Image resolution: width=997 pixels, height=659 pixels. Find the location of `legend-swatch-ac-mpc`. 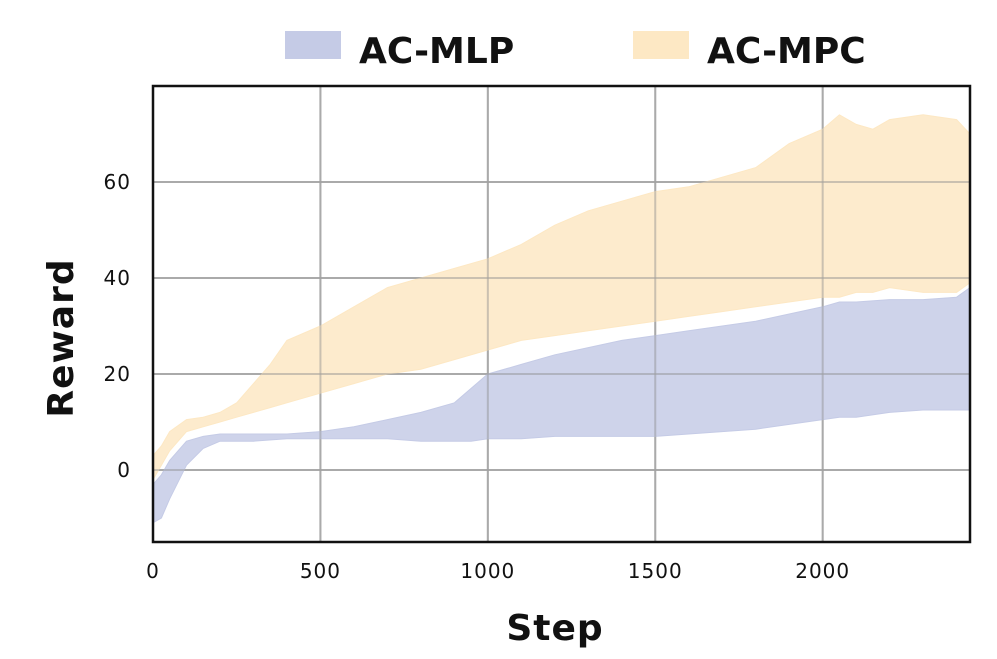

legend-swatch-ac-mpc is located at coordinates (661, 45).